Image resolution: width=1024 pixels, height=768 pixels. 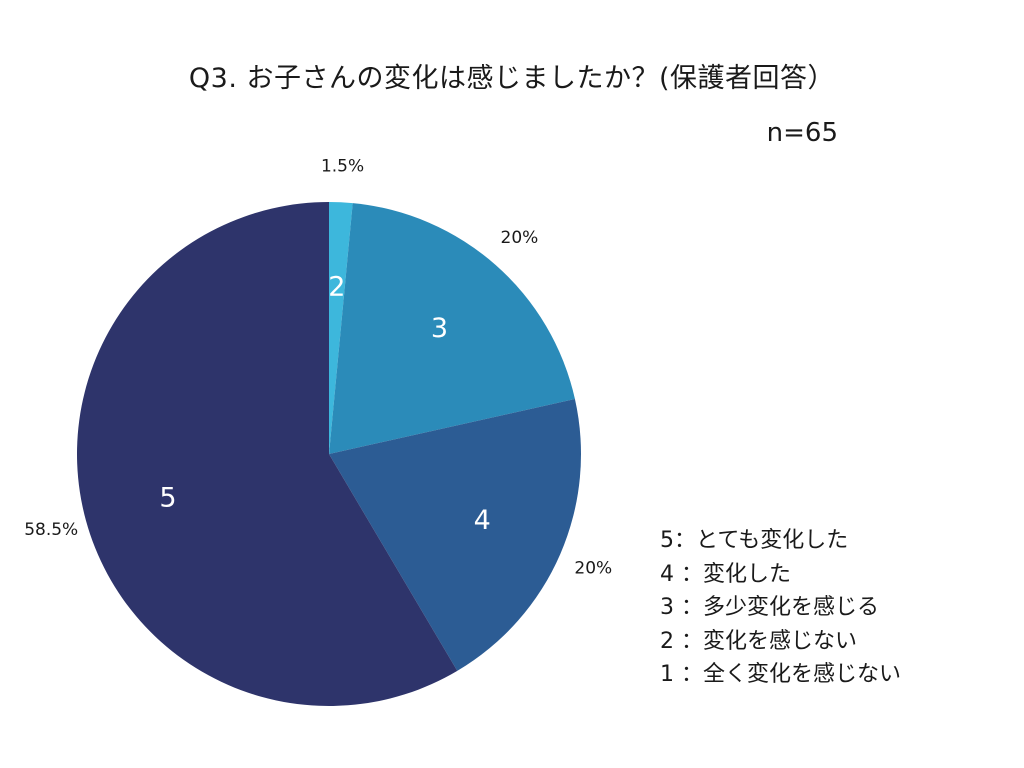 What do you see at coordinates (167, 498) in the screenshot?
I see `slice-label-5: 5` at bounding box center [167, 498].